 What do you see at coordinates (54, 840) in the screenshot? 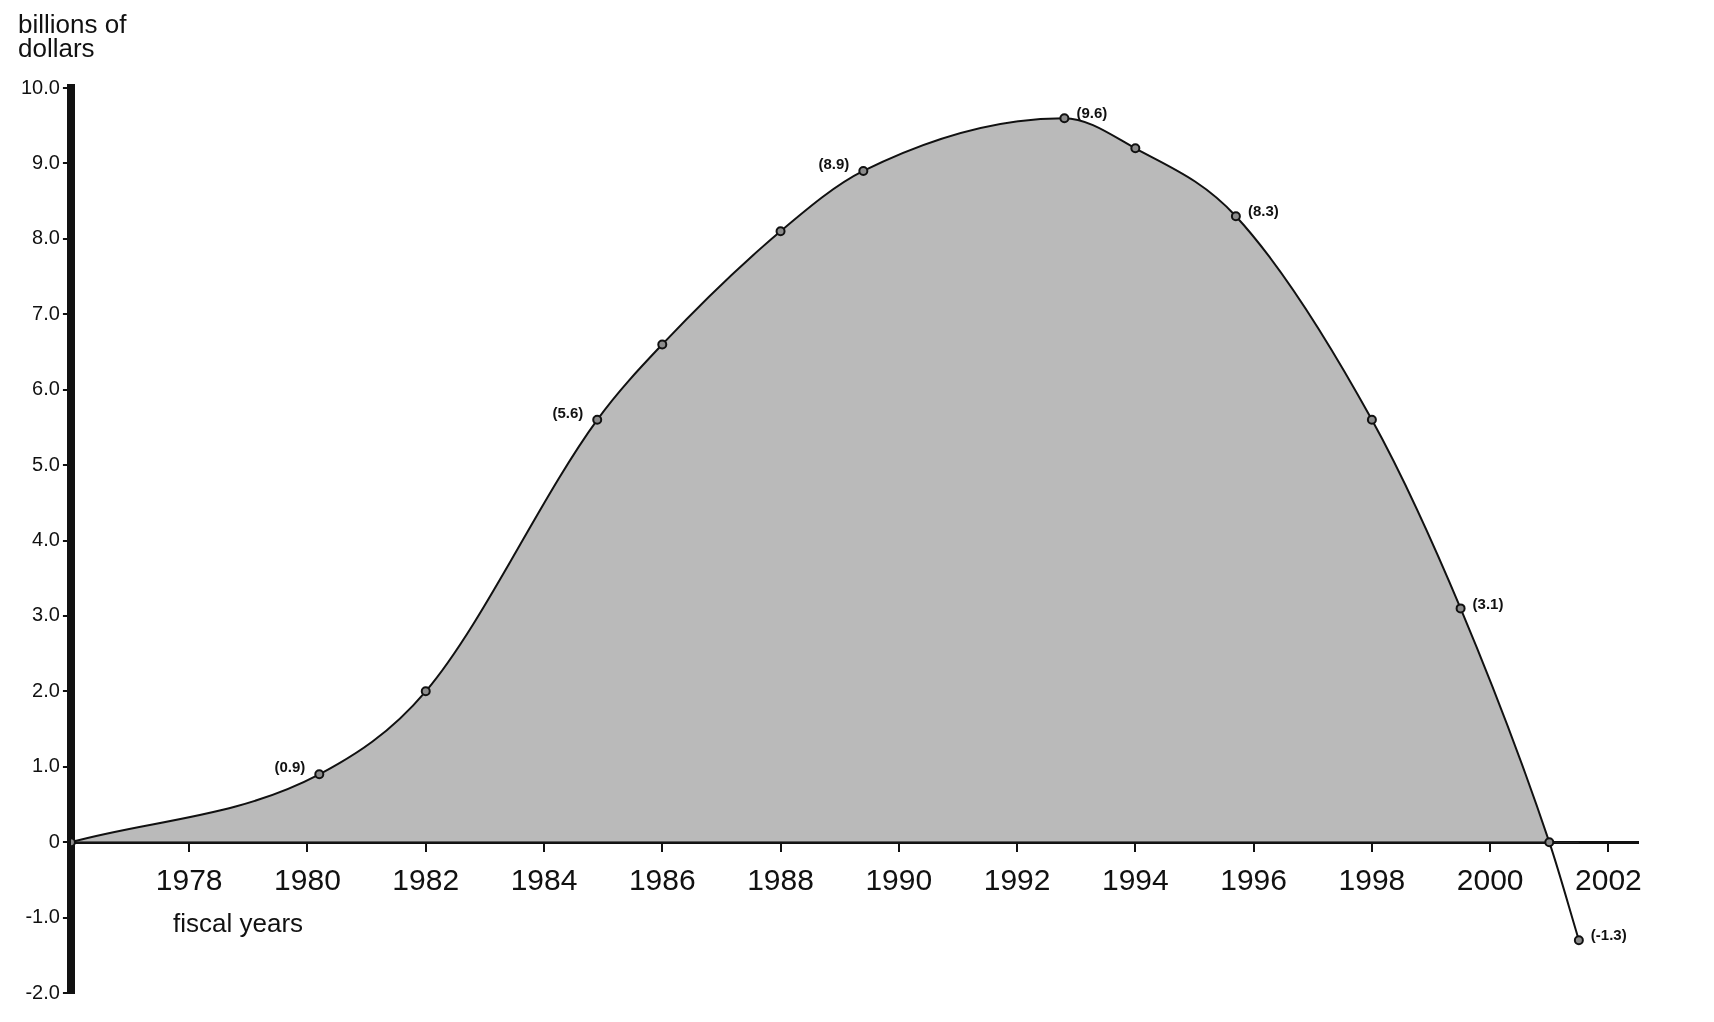
I see `y-tick-label: 0` at bounding box center [54, 840].